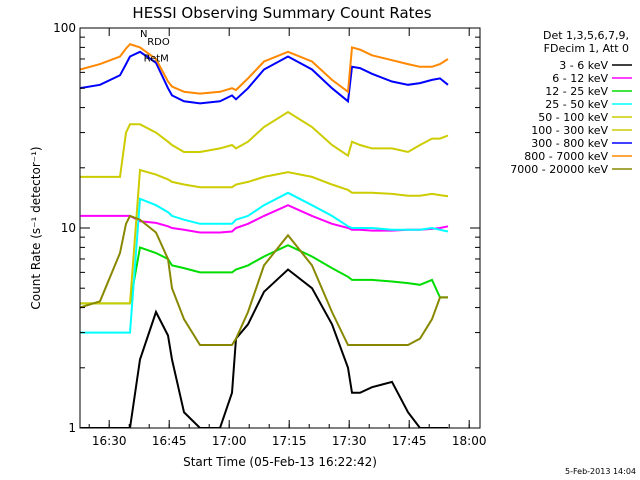 This screenshot has height=480, width=640. I want to click on x-tick-label-4: 17:15, so click(289, 441).